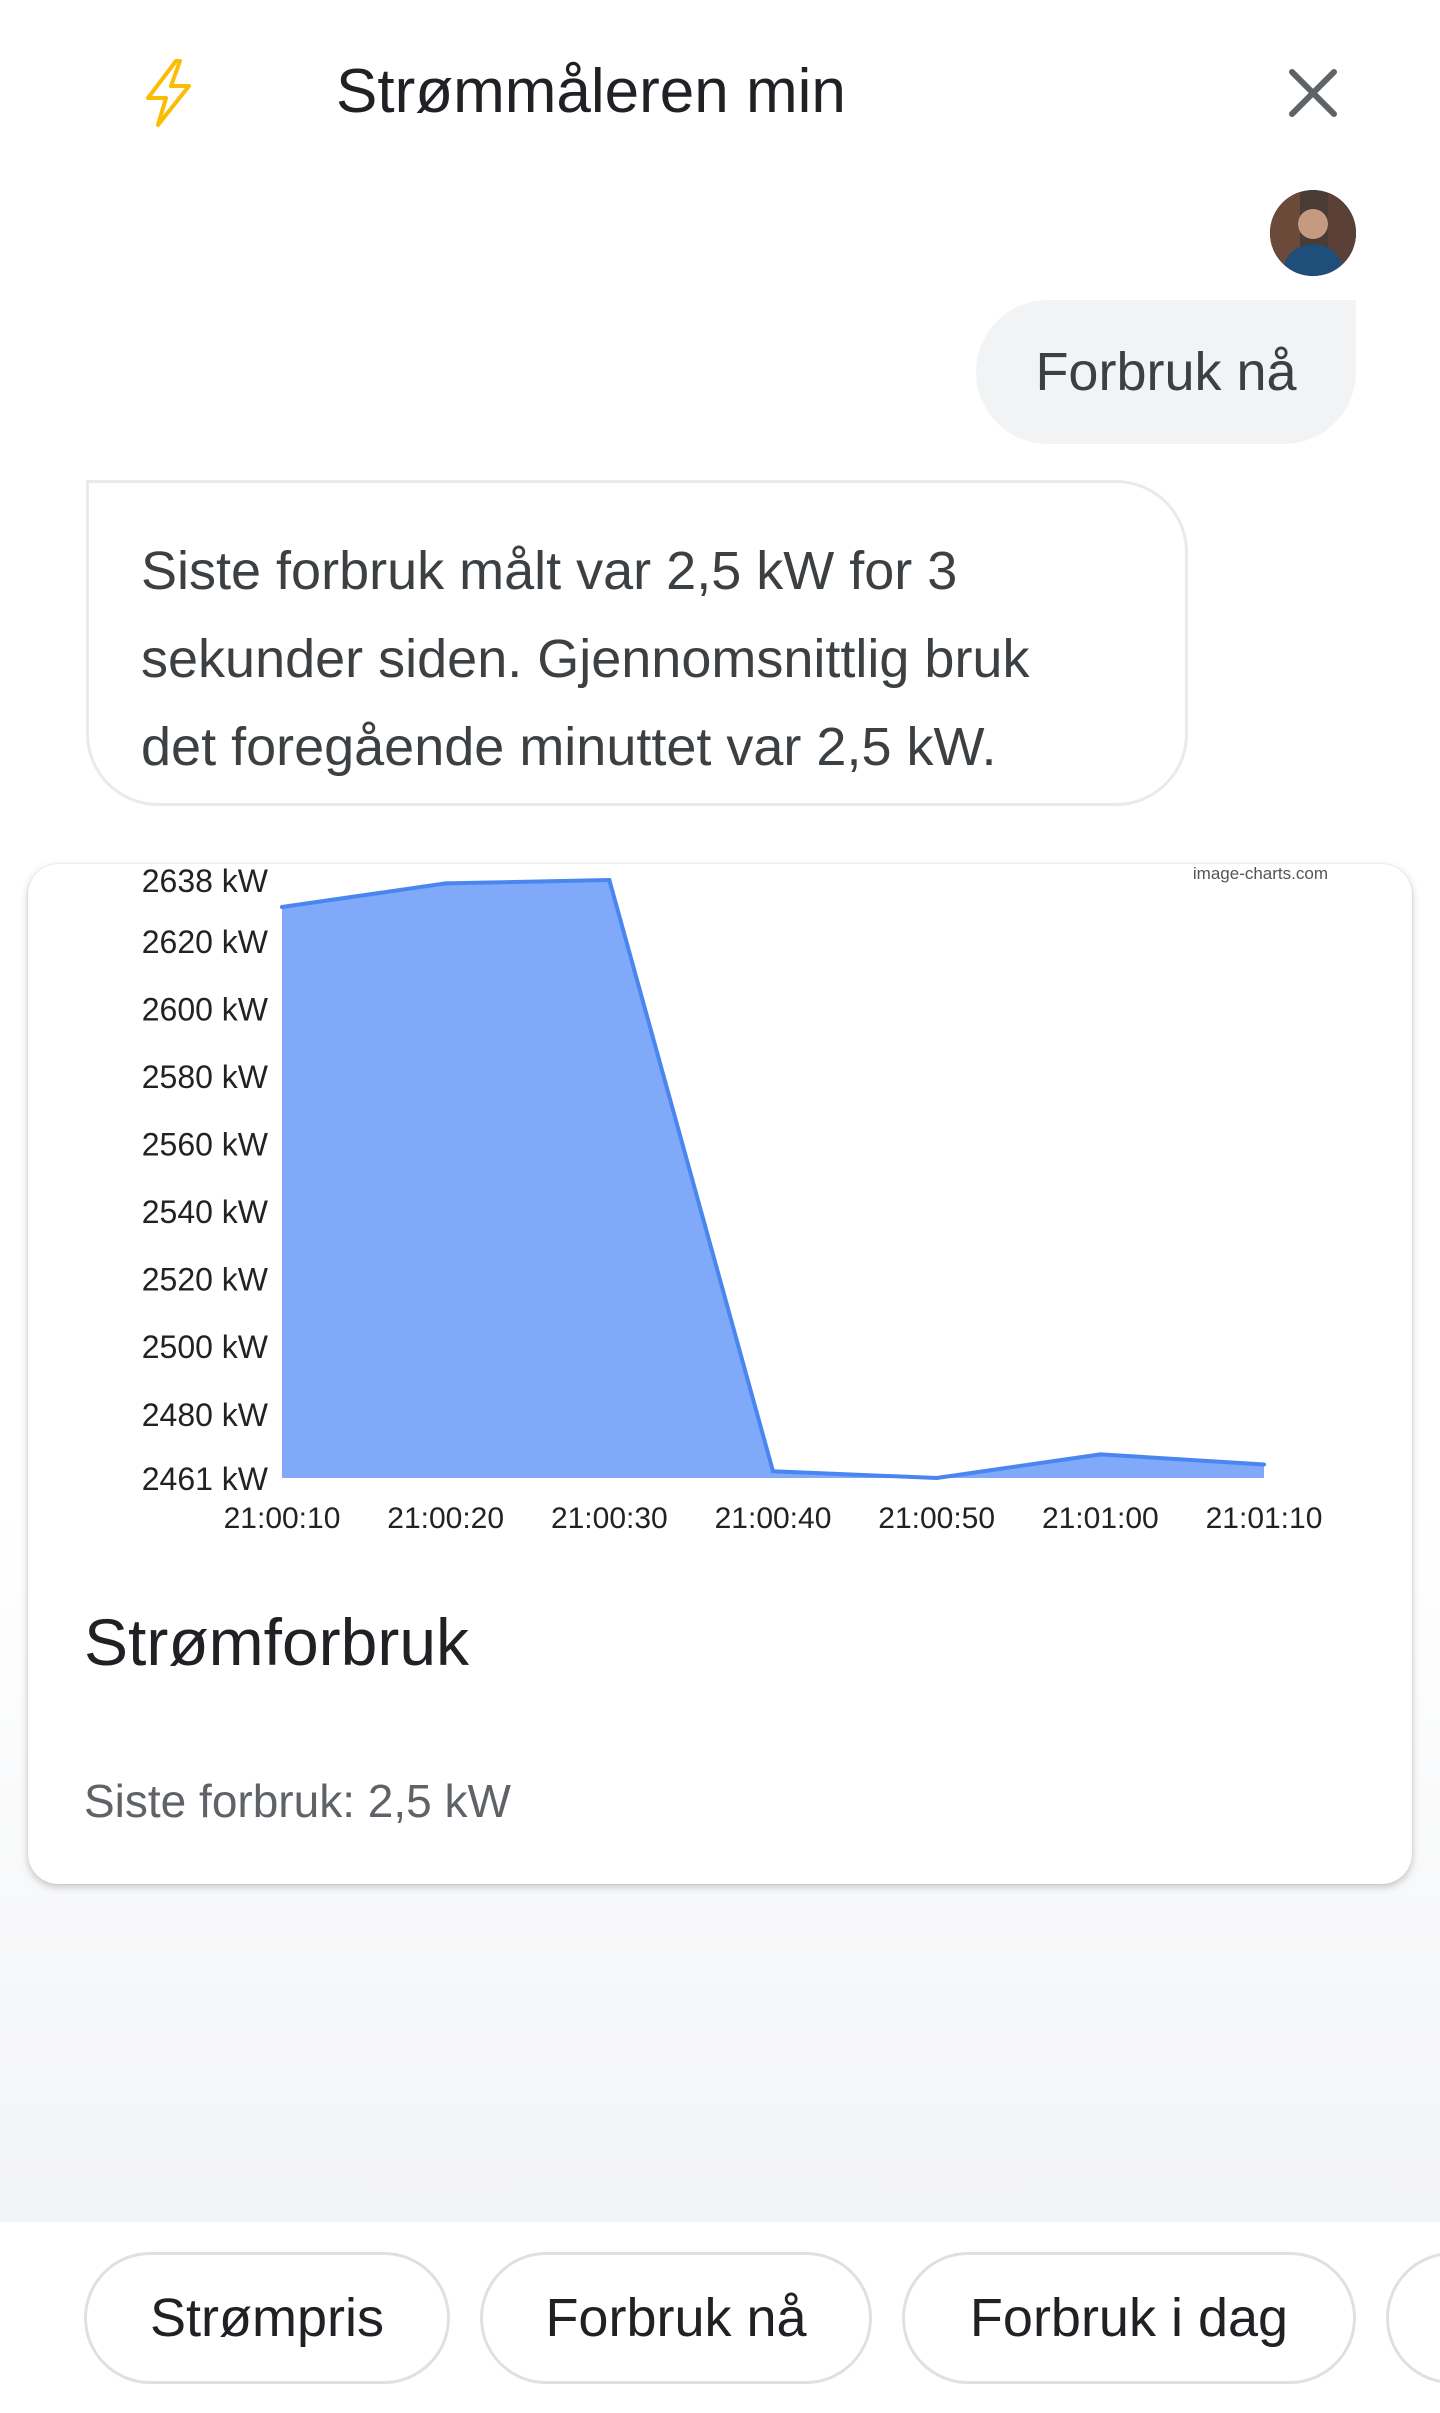 This screenshot has width=1440, height=2413. What do you see at coordinates (205, 1212) in the screenshot?
I see `y-tick-label: 2540 kW` at bounding box center [205, 1212].